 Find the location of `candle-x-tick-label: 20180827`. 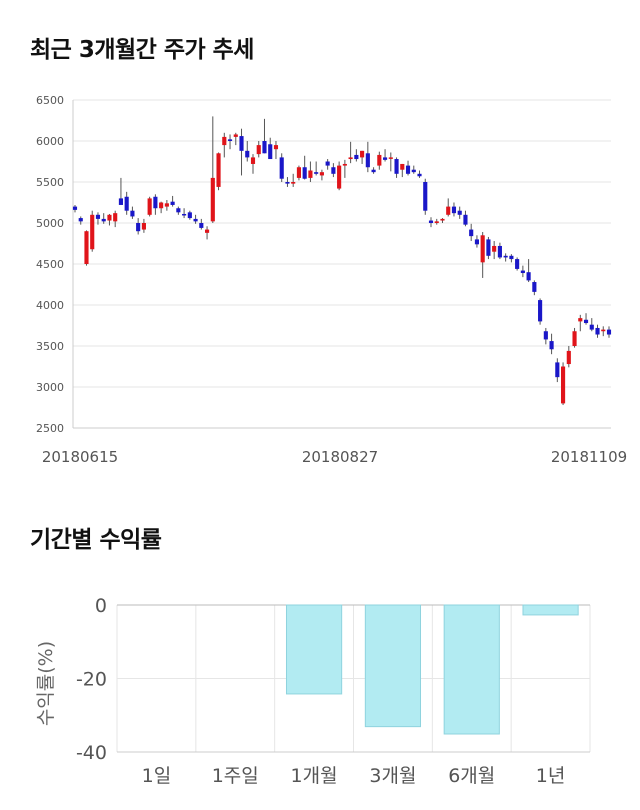

candle-x-tick-label: 20180827 is located at coordinates (340, 457).